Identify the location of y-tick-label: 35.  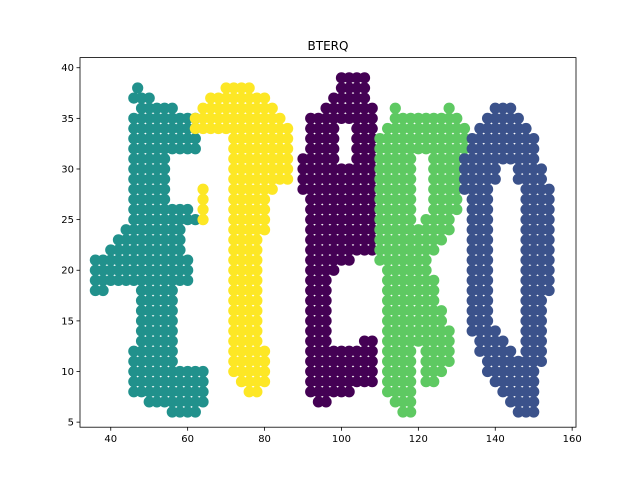
(67, 119).